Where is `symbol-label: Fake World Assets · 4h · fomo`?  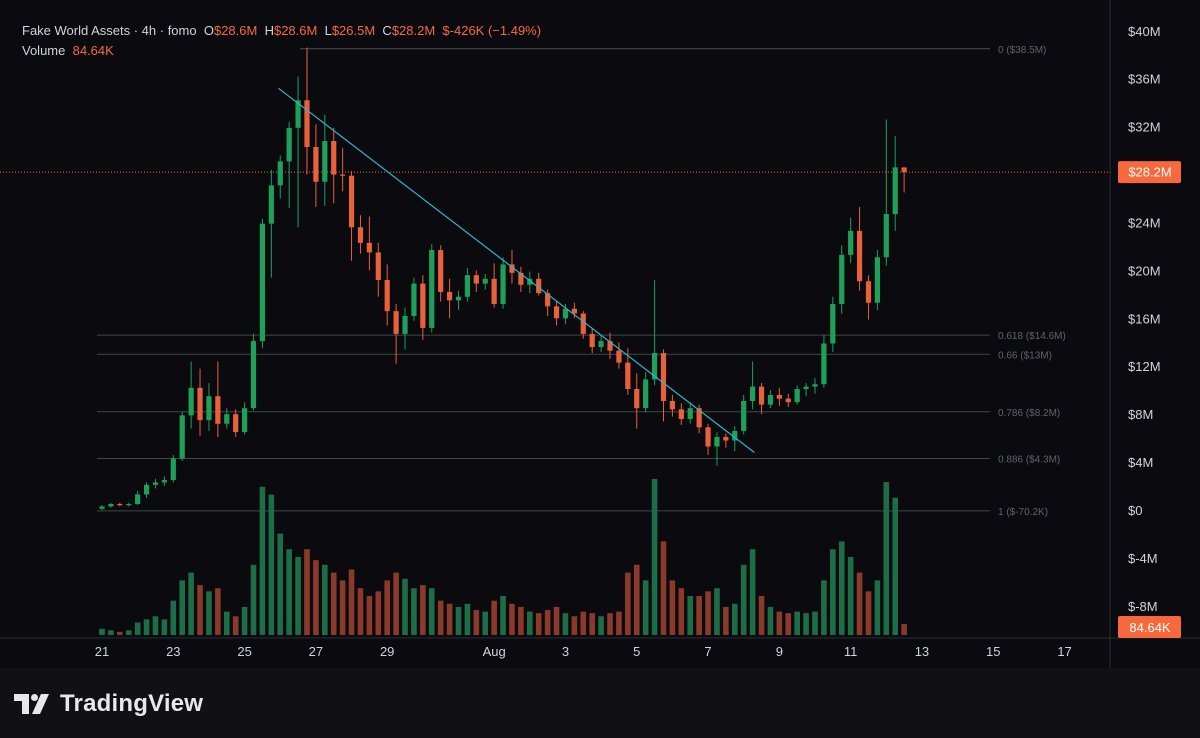 symbol-label: Fake World Assets · 4h · fomo is located at coordinates (109, 30).